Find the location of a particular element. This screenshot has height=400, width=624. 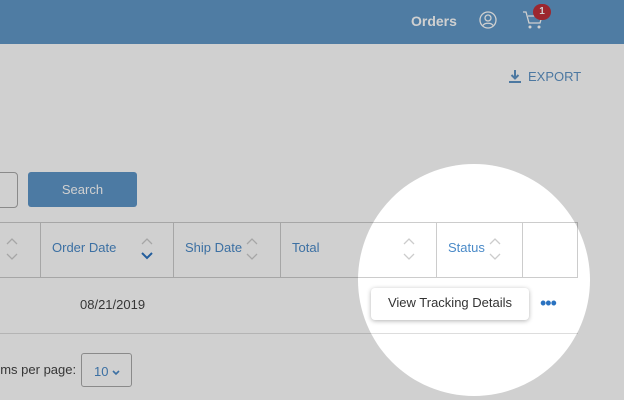

nav-orders-link: Orders is located at coordinates (434, 21).